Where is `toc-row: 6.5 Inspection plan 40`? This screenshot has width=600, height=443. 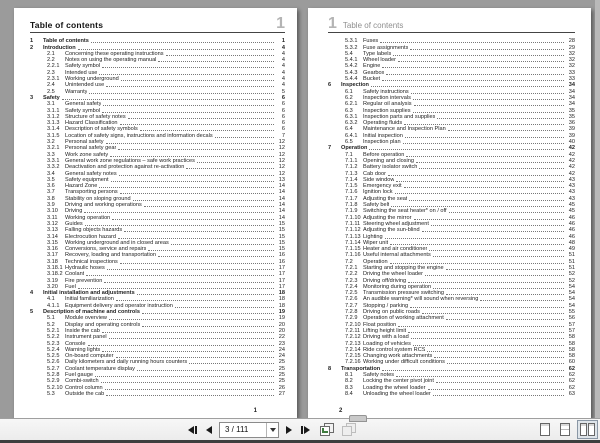
toc-row: 6.5 Inspection plan 40 is located at coordinates (451, 142).